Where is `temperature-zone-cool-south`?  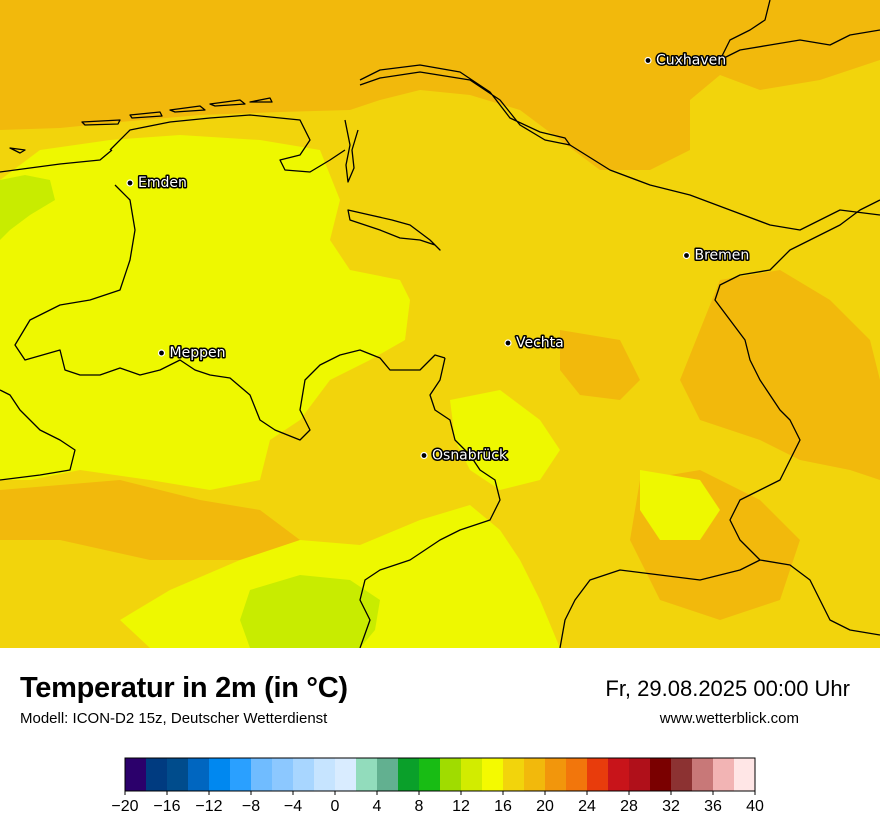 temperature-zone-cool-south is located at coordinates (340, 576).